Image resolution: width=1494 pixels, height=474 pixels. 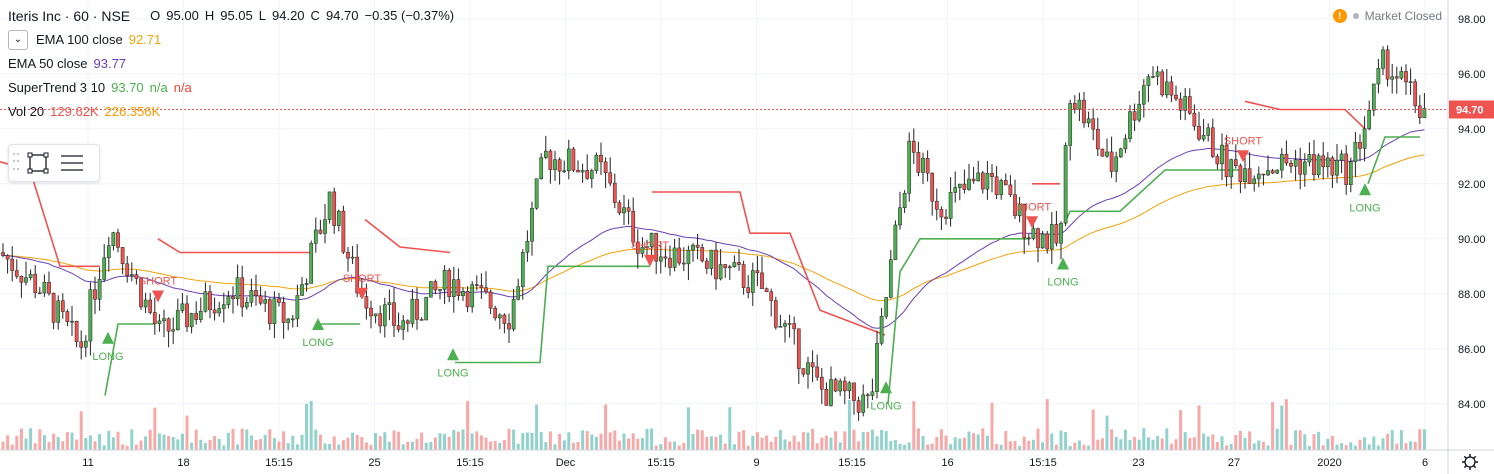 What do you see at coordinates (182, 15) in the screenshot?
I see `open-value: 95.00` at bounding box center [182, 15].